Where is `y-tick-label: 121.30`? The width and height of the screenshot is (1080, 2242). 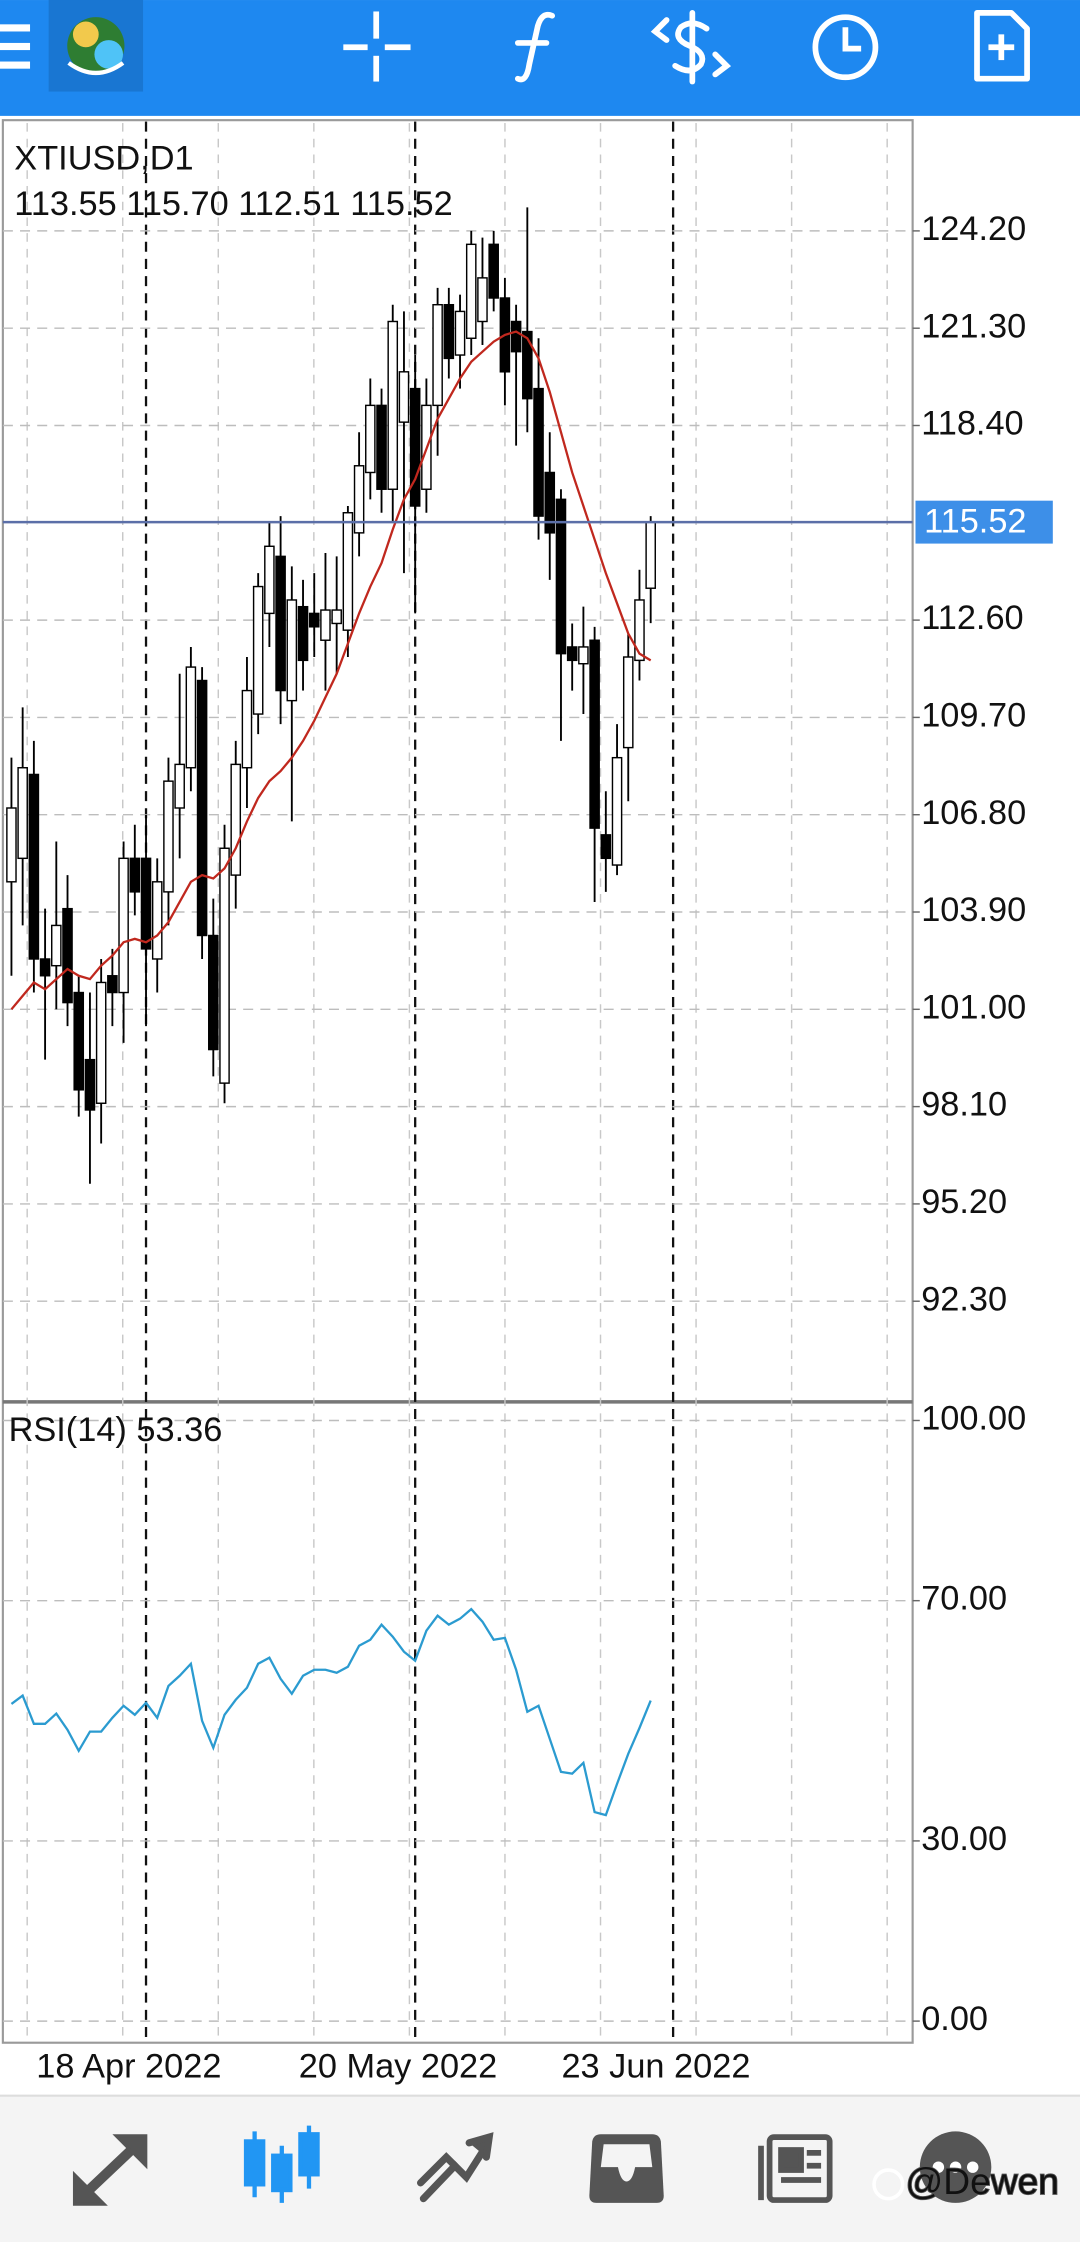
y-tick-label: 121.30 is located at coordinates (973, 326).